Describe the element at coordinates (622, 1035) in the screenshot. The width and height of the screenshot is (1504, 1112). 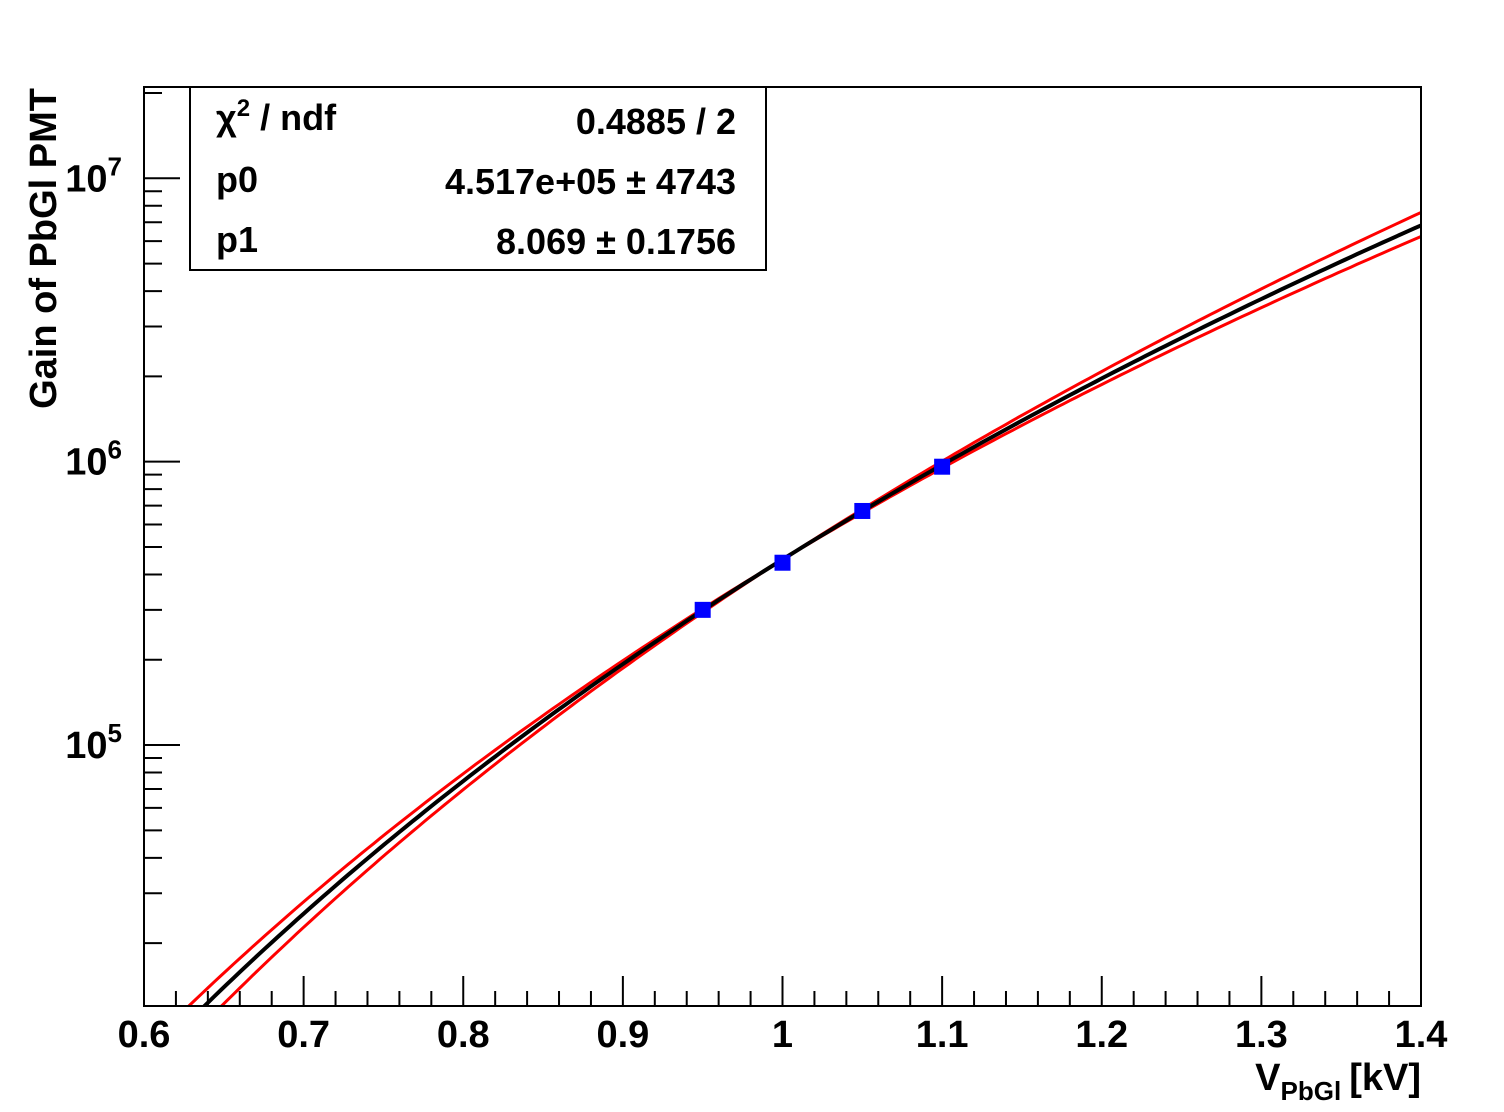
I see `x-tick-label: 0.9` at that location.